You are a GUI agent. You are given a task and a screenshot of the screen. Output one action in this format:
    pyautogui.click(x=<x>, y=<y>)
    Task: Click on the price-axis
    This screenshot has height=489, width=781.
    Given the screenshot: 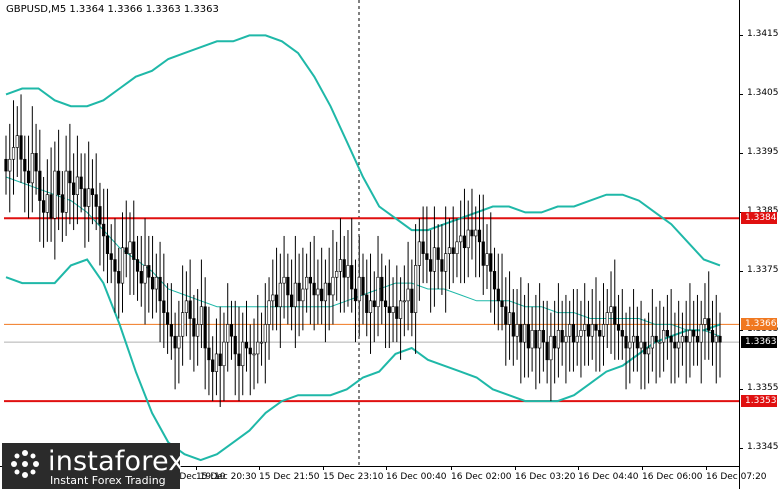 What is the action you would take?
    pyautogui.click(x=760, y=244)
    